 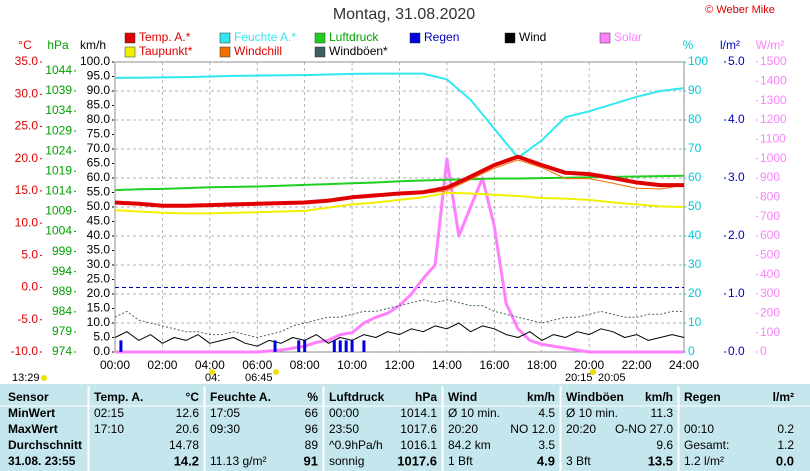 What do you see at coordinates (212, 378) in the screenshot?
I see `status-time: 04:` at bounding box center [212, 378].